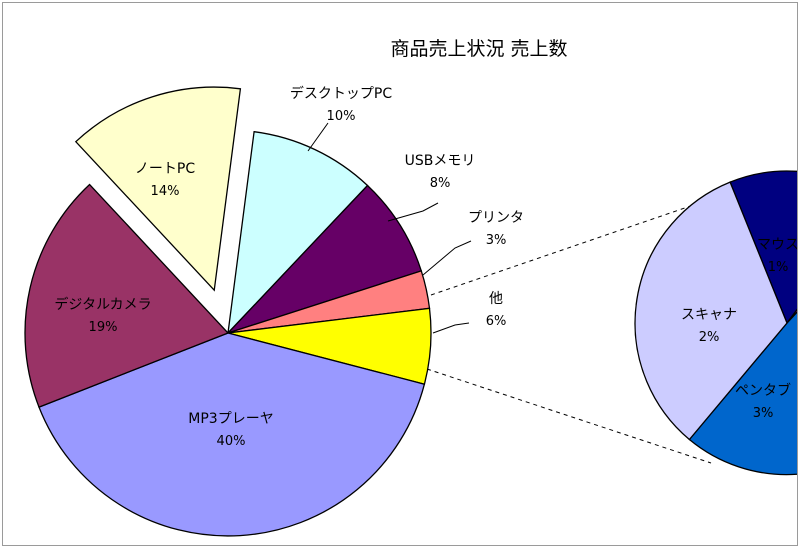  I want to click on pie-slice-ノートPC, so click(158, 189).